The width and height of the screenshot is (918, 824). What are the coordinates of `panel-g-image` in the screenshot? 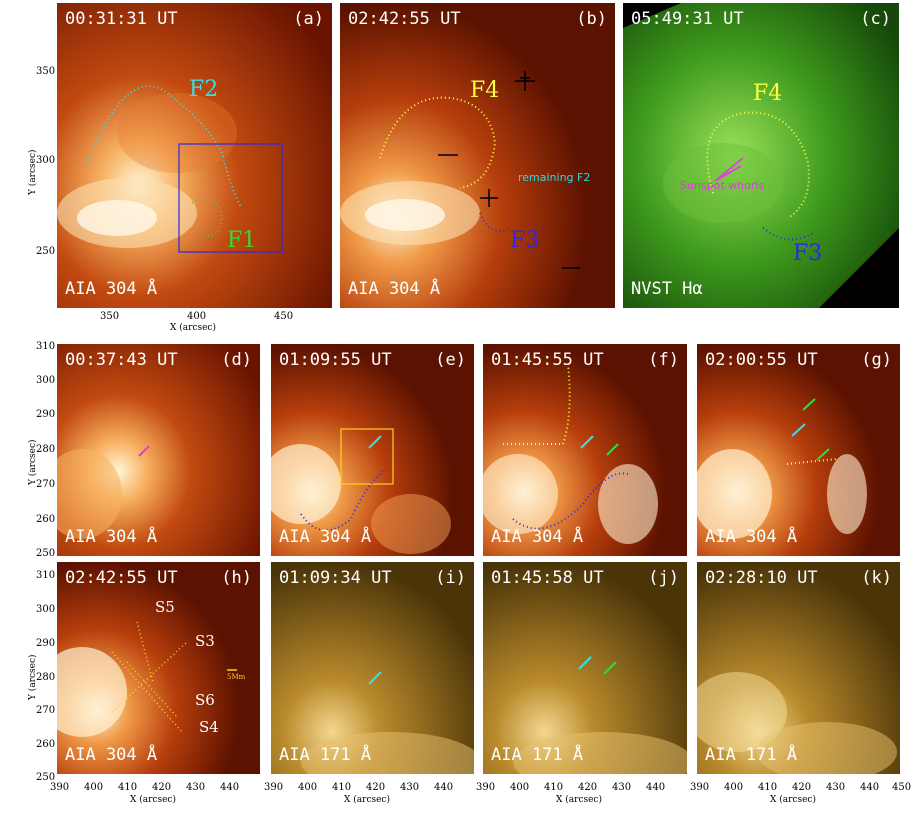 It's located at (798, 450).